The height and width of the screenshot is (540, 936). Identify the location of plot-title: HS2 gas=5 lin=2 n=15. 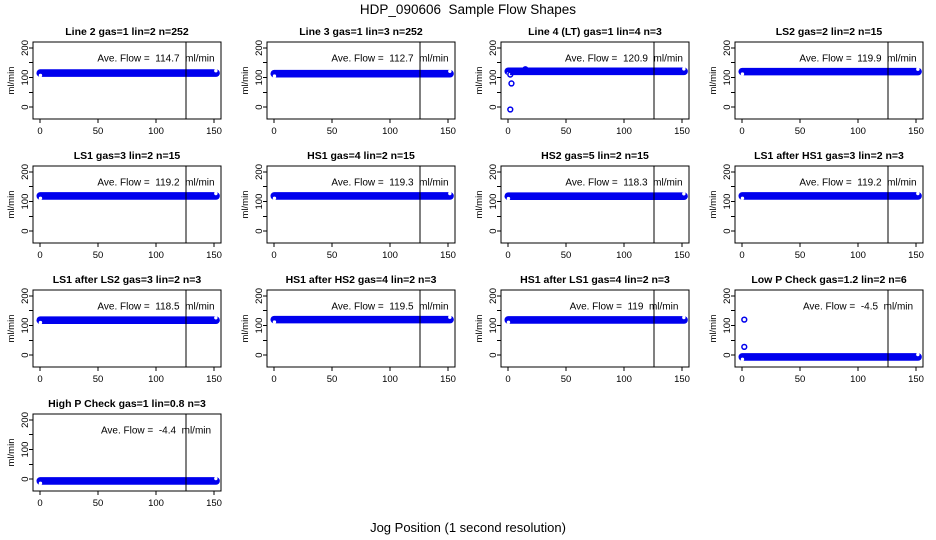
(595, 156).